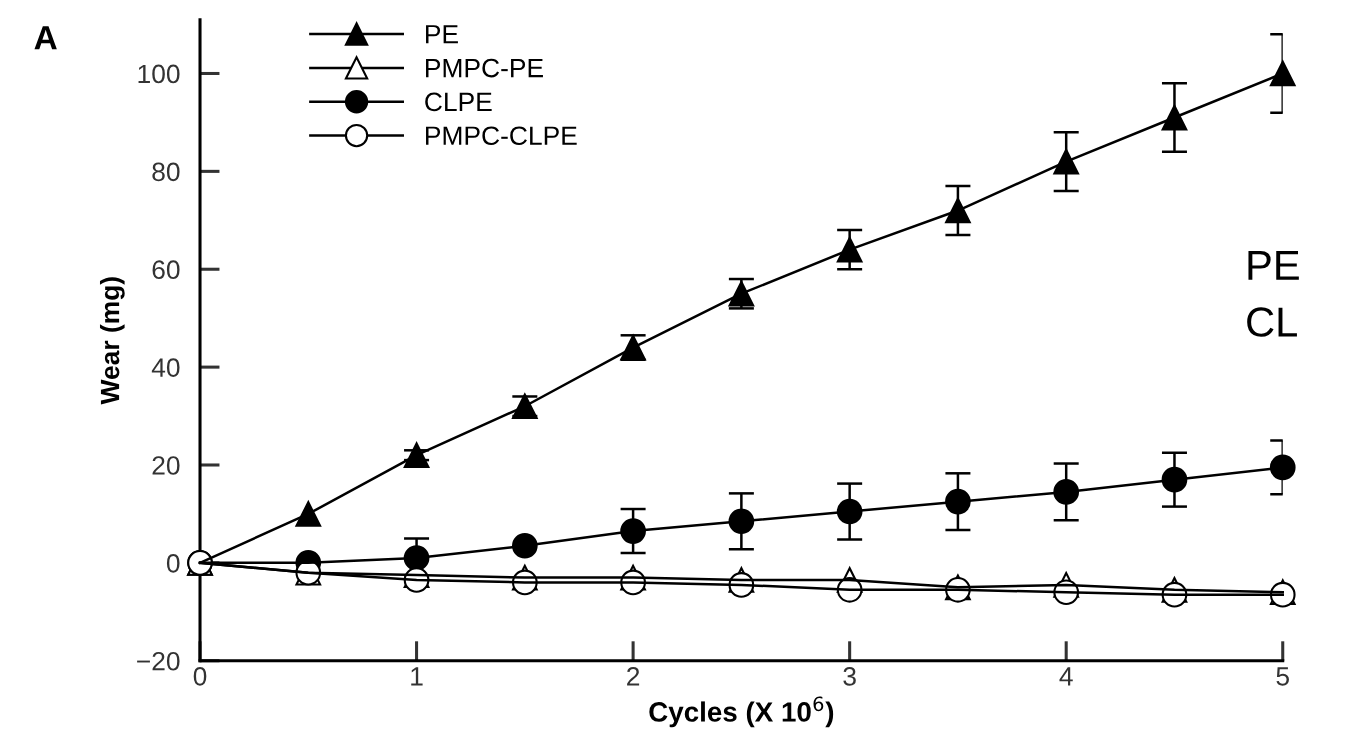 This screenshot has height=756, width=1346. Describe the element at coordinates (166, 465) in the screenshot. I see `y-tick-label: 20` at that location.